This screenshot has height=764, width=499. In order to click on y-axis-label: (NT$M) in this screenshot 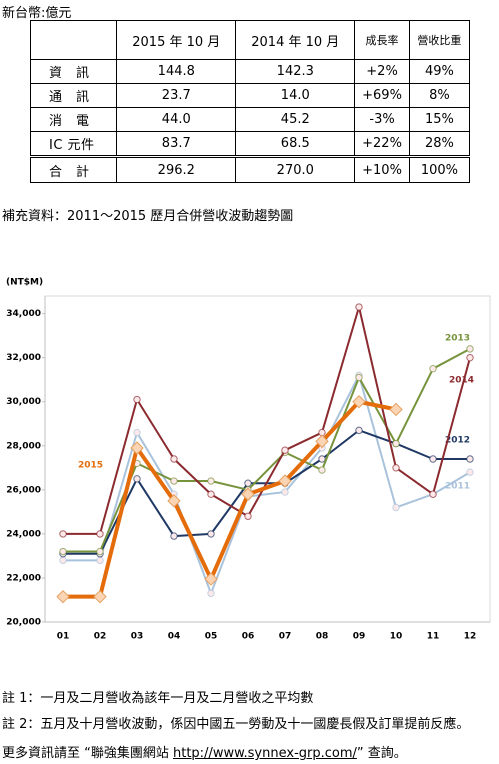, I will do `click(24, 283)`.